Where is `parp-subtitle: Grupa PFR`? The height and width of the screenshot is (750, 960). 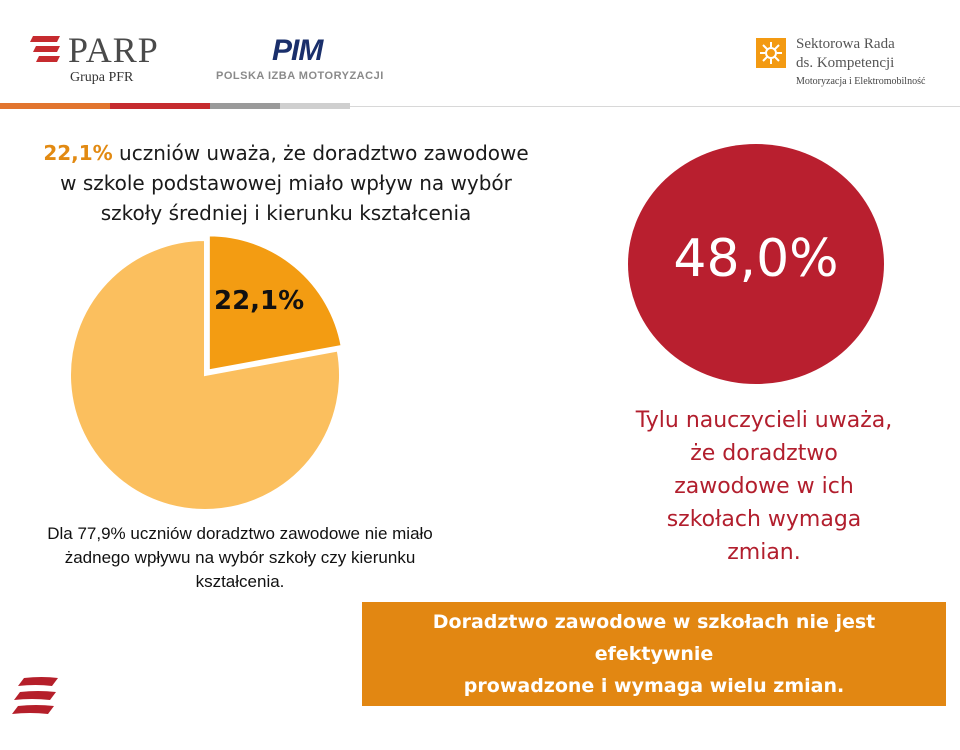
parp-subtitle: Grupa PFR is located at coordinates (102, 77).